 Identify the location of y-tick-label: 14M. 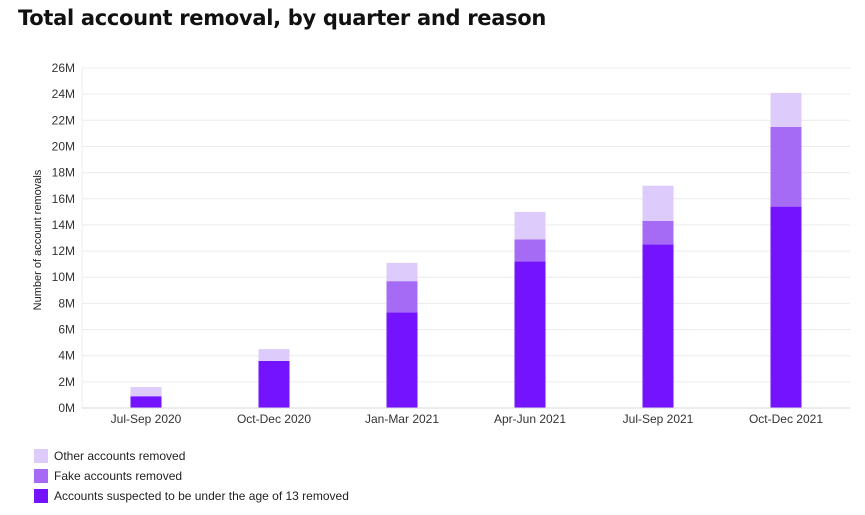
(63, 225).